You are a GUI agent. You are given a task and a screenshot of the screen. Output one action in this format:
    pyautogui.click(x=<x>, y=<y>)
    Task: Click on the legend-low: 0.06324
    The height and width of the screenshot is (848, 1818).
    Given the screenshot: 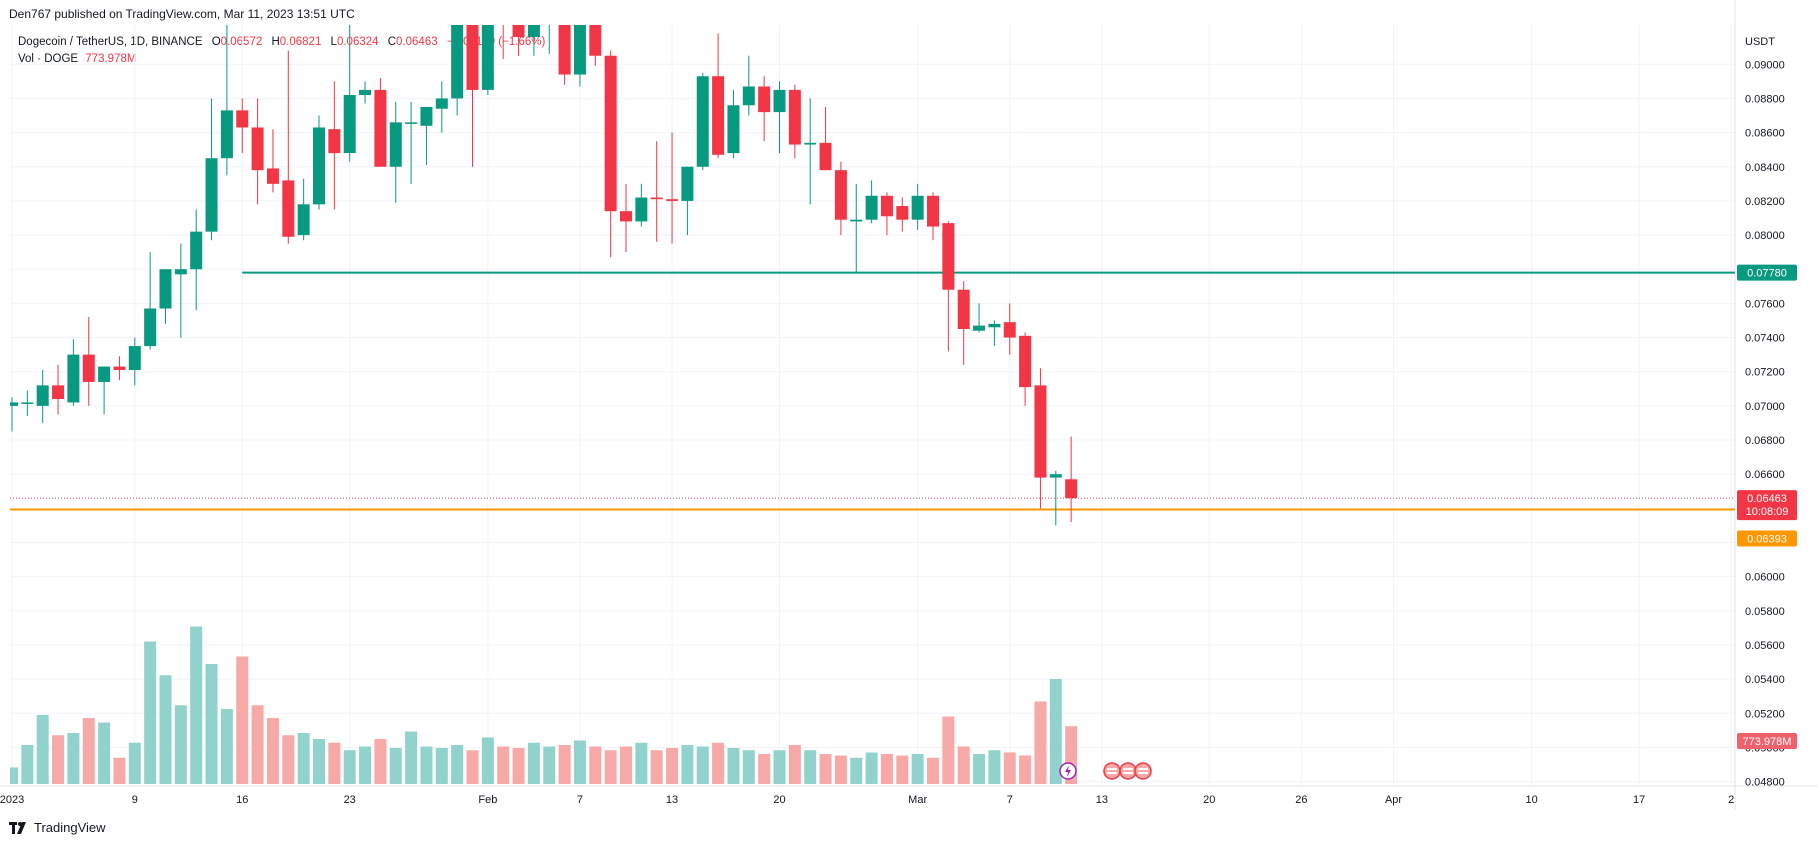 What is the action you would take?
    pyautogui.click(x=357, y=42)
    